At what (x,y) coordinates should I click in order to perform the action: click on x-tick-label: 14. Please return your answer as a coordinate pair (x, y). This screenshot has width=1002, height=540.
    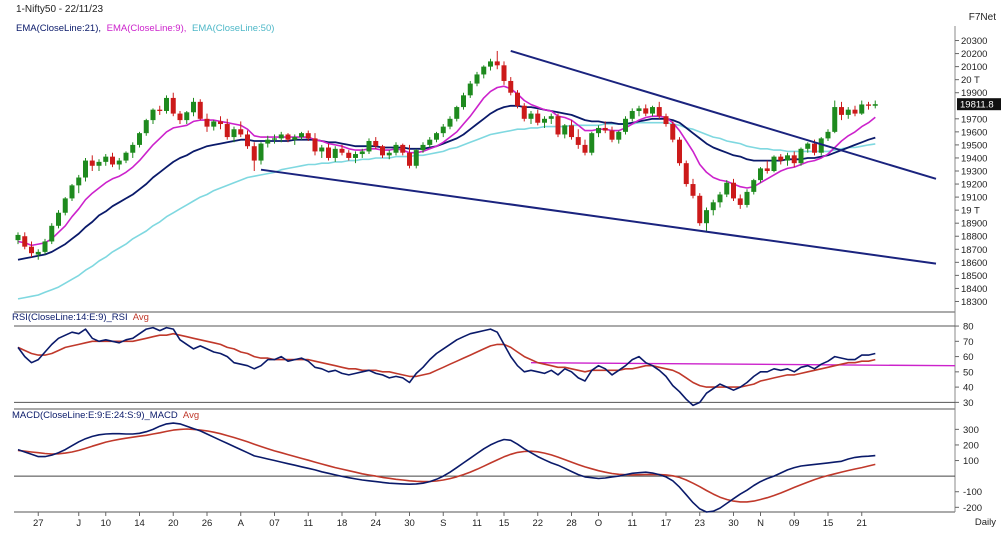
    Looking at the image, I should click on (139, 523).